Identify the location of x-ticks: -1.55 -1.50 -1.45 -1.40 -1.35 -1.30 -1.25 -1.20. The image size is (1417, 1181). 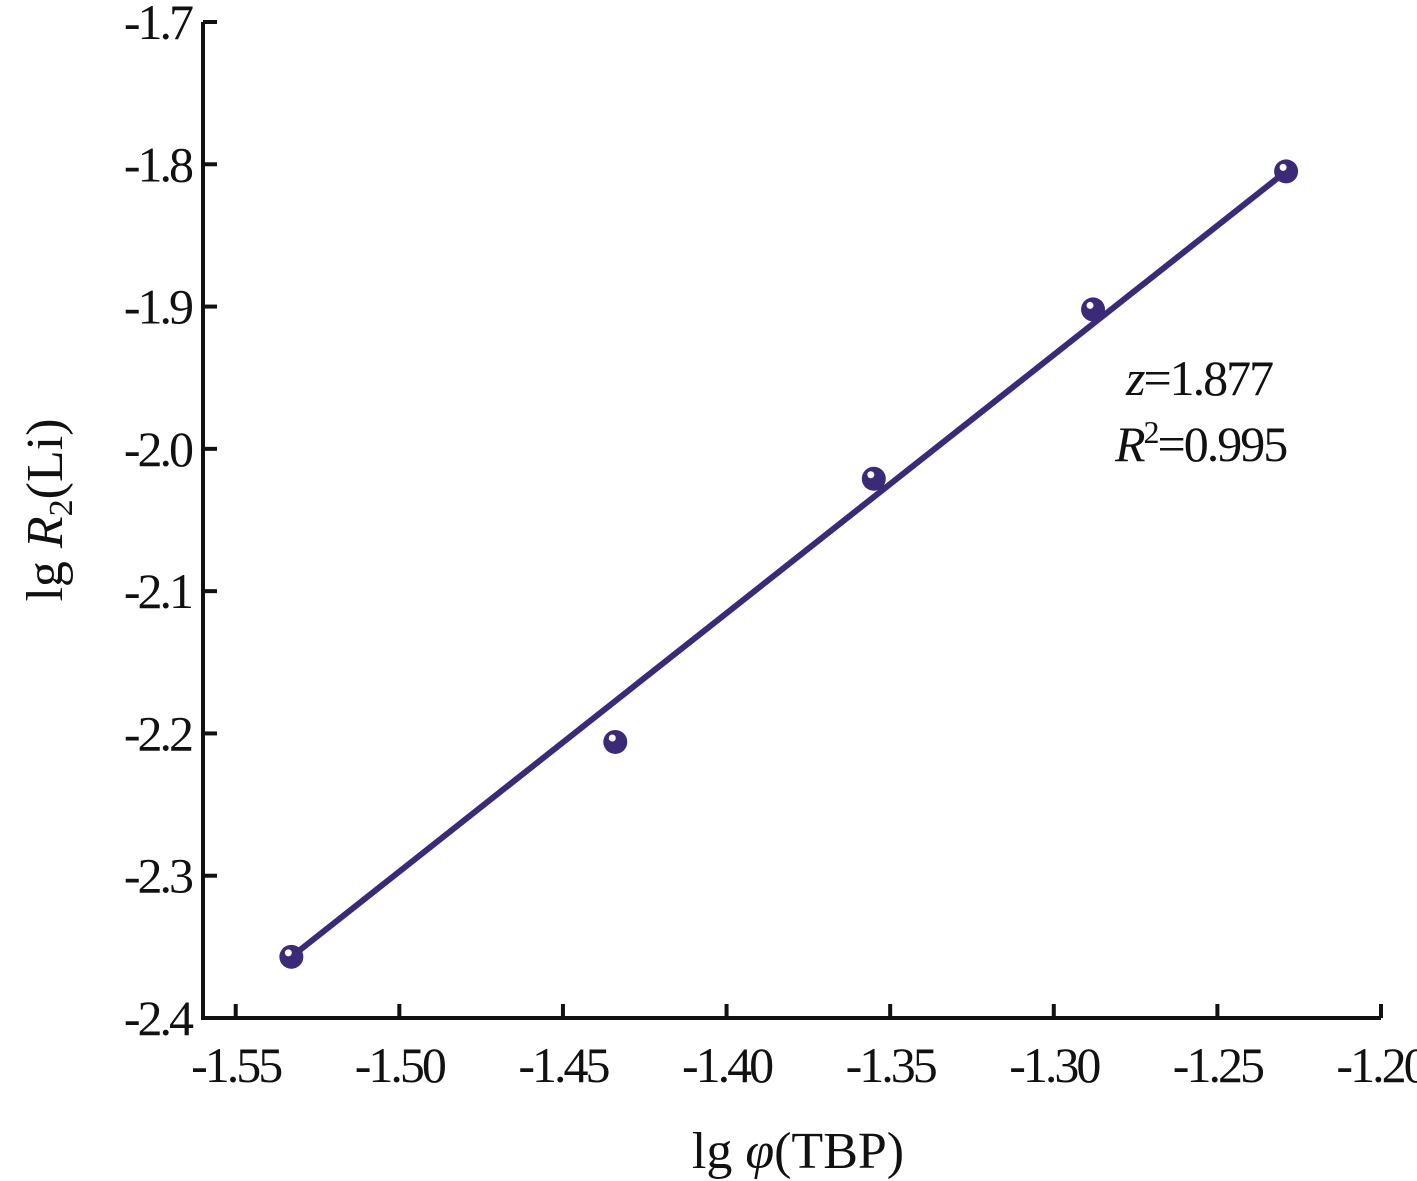
(804, 1048).